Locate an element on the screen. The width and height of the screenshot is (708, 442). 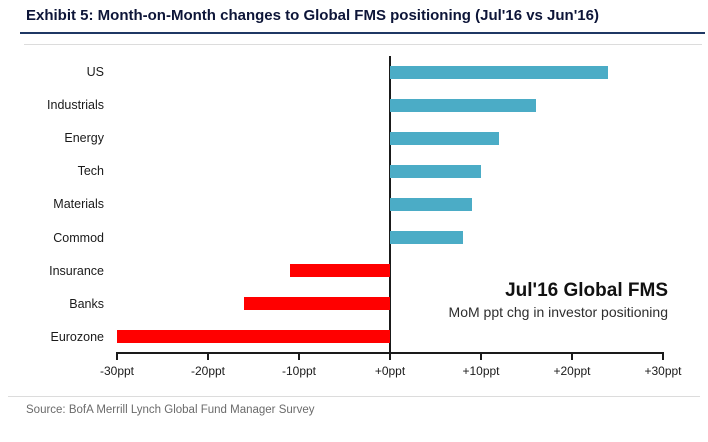
category-label: Insurance is located at coordinates (76, 270).